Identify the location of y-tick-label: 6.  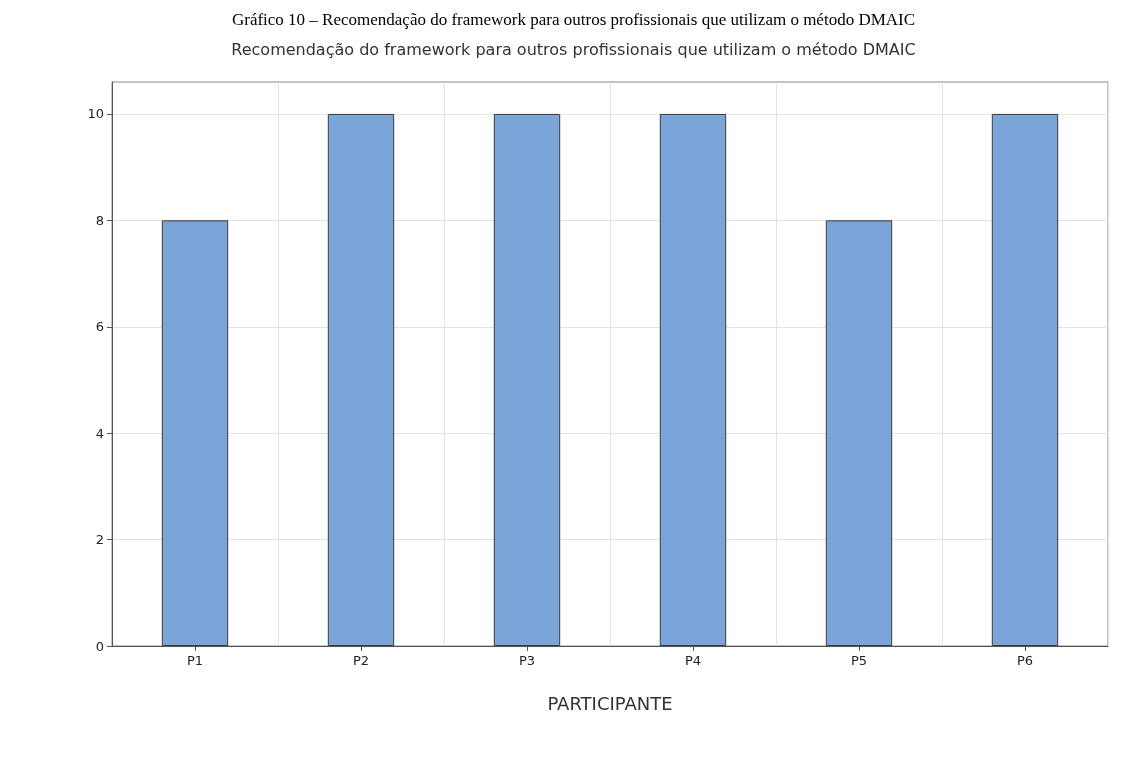
(99, 327).